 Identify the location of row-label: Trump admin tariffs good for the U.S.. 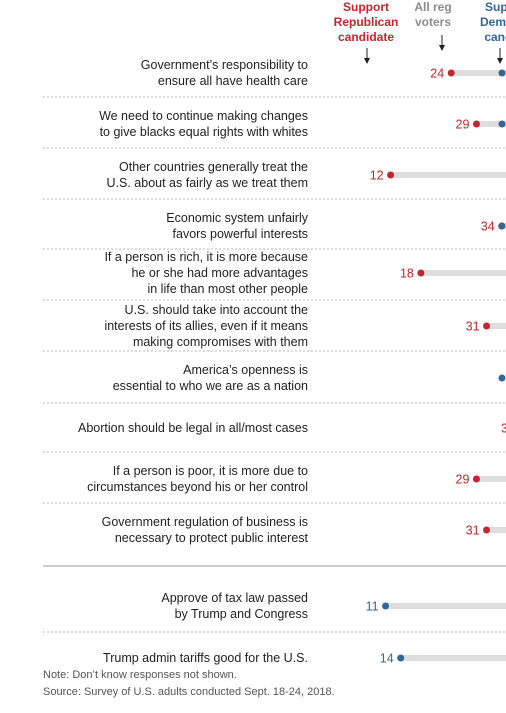
(205, 658).